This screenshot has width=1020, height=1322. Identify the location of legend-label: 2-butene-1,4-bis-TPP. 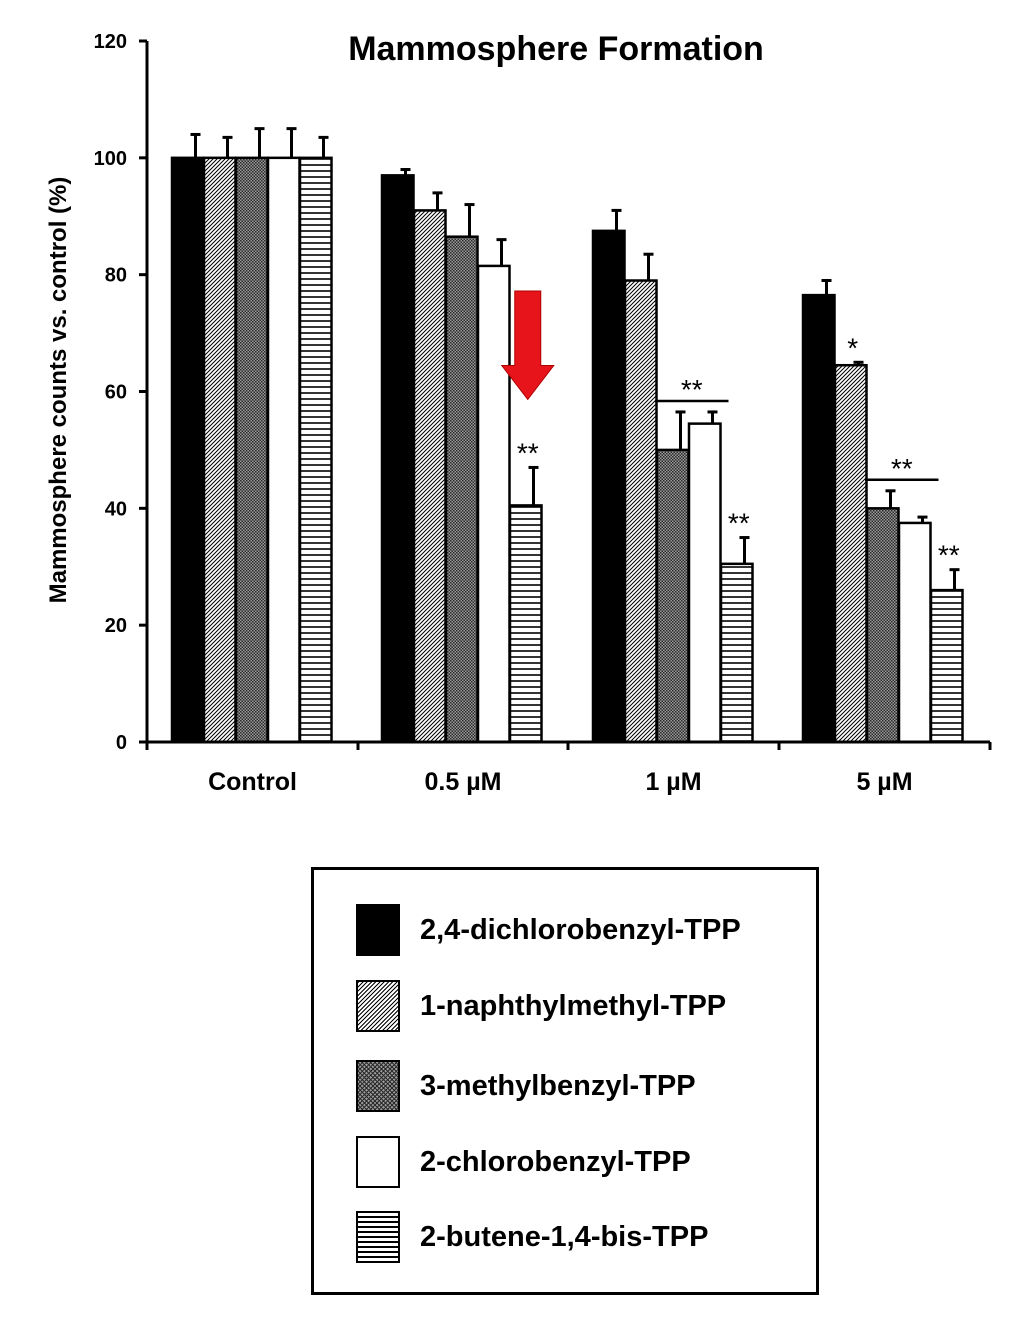
(564, 1236).